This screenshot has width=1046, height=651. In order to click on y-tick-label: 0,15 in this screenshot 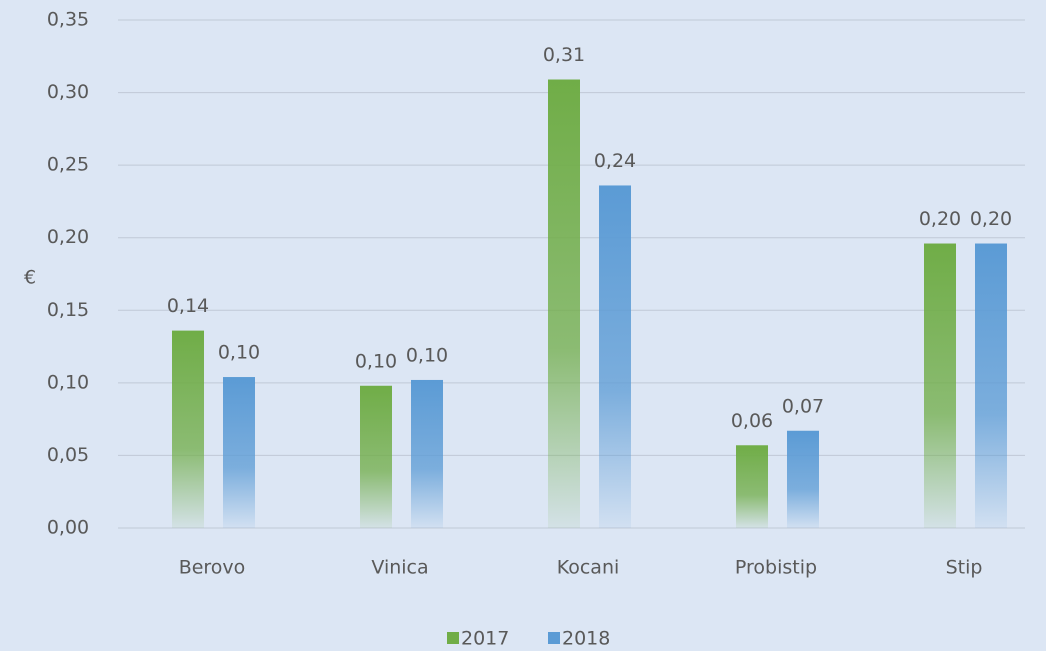, I will do `click(68, 310)`.